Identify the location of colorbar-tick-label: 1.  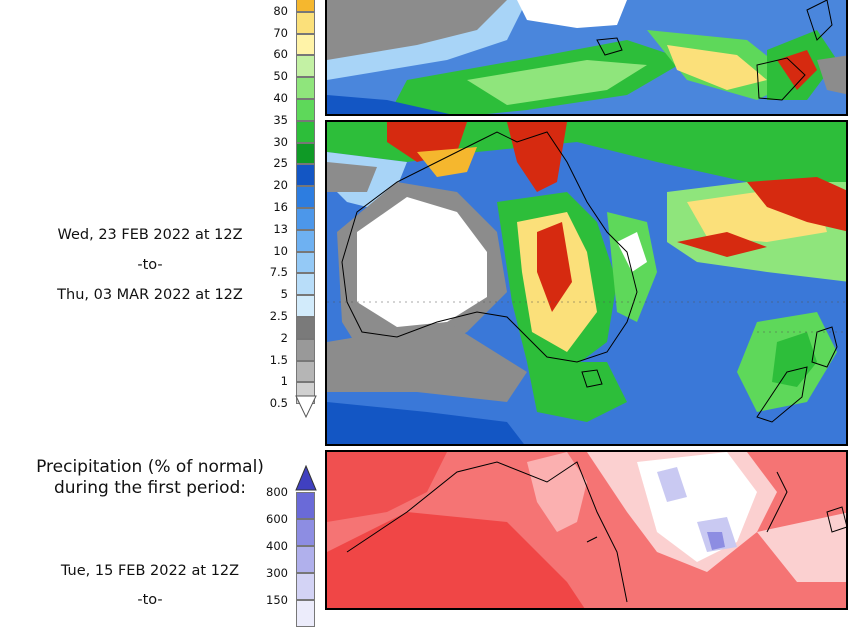
(284, 381).